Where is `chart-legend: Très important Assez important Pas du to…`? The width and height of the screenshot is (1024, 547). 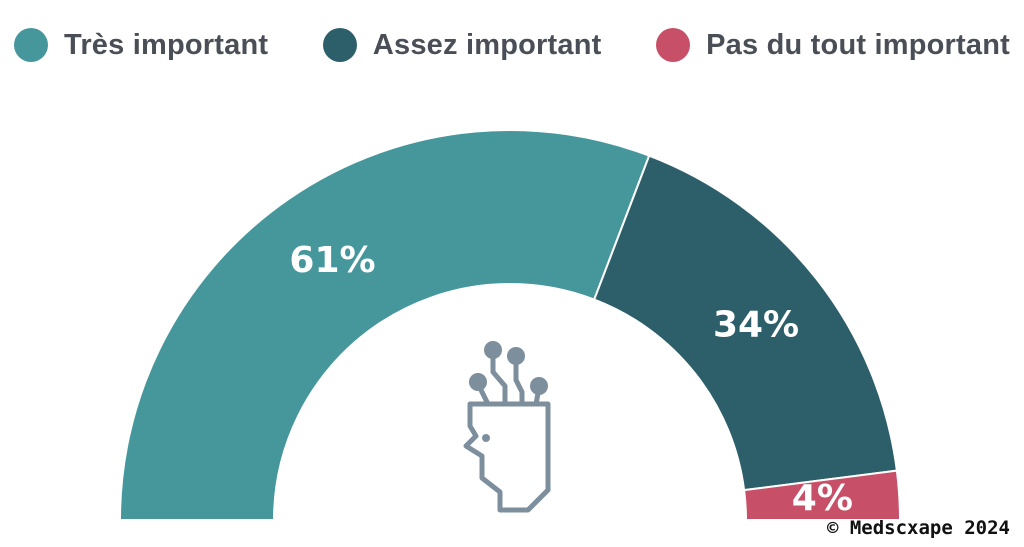 chart-legend: Très important Assez important Pas du to… is located at coordinates (512, 45).